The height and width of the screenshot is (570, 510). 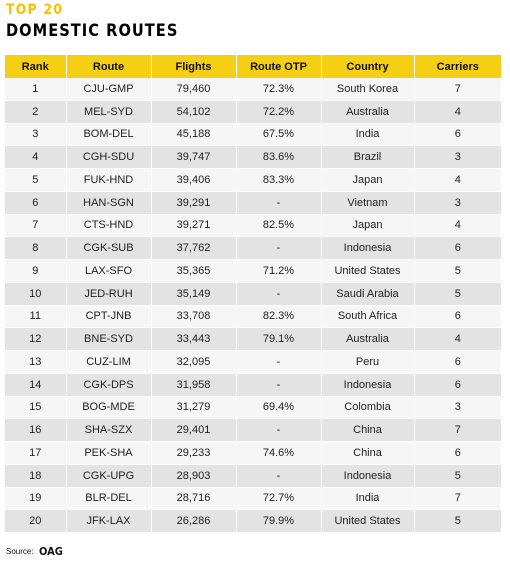 What do you see at coordinates (193, 248) in the screenshot?
I see `flights-cell: 37,762` at bounding box center [193, 248].